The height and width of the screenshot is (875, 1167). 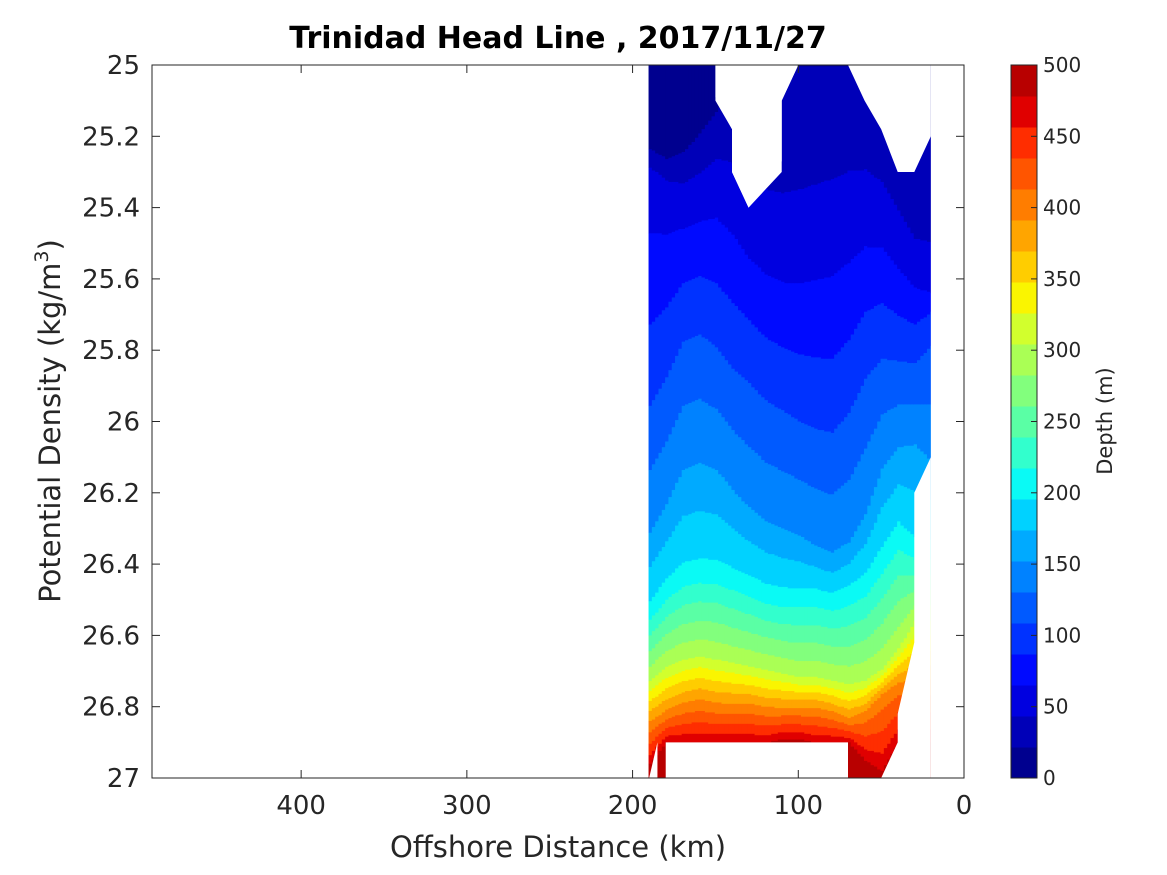 I want to click on colorbar-swatch, so click(x=1024, y=639).